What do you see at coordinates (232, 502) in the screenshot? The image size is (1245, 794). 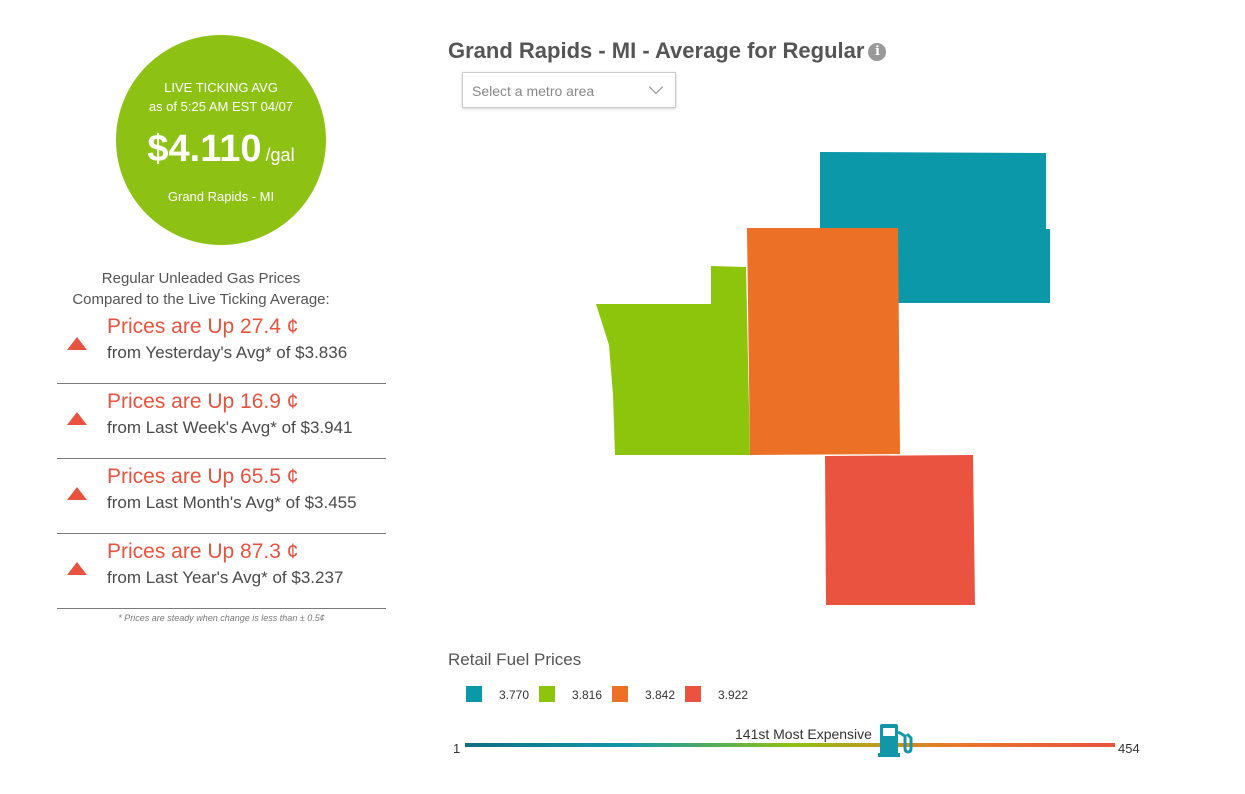 I see `change-baseline: from Last Month's Avg* of $3.455` at bounding box center [232, 502].